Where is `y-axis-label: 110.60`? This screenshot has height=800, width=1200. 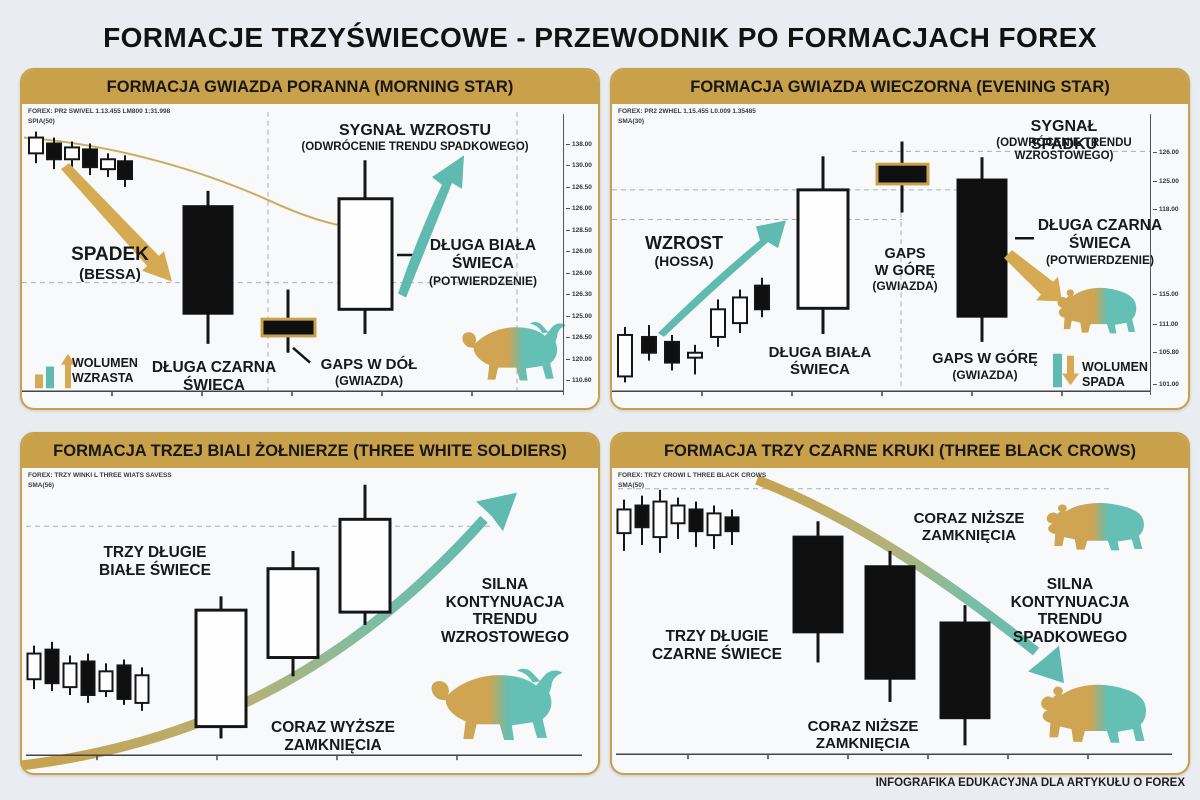 y-axis-label: 110.60 is located at coordinates (579, 380).